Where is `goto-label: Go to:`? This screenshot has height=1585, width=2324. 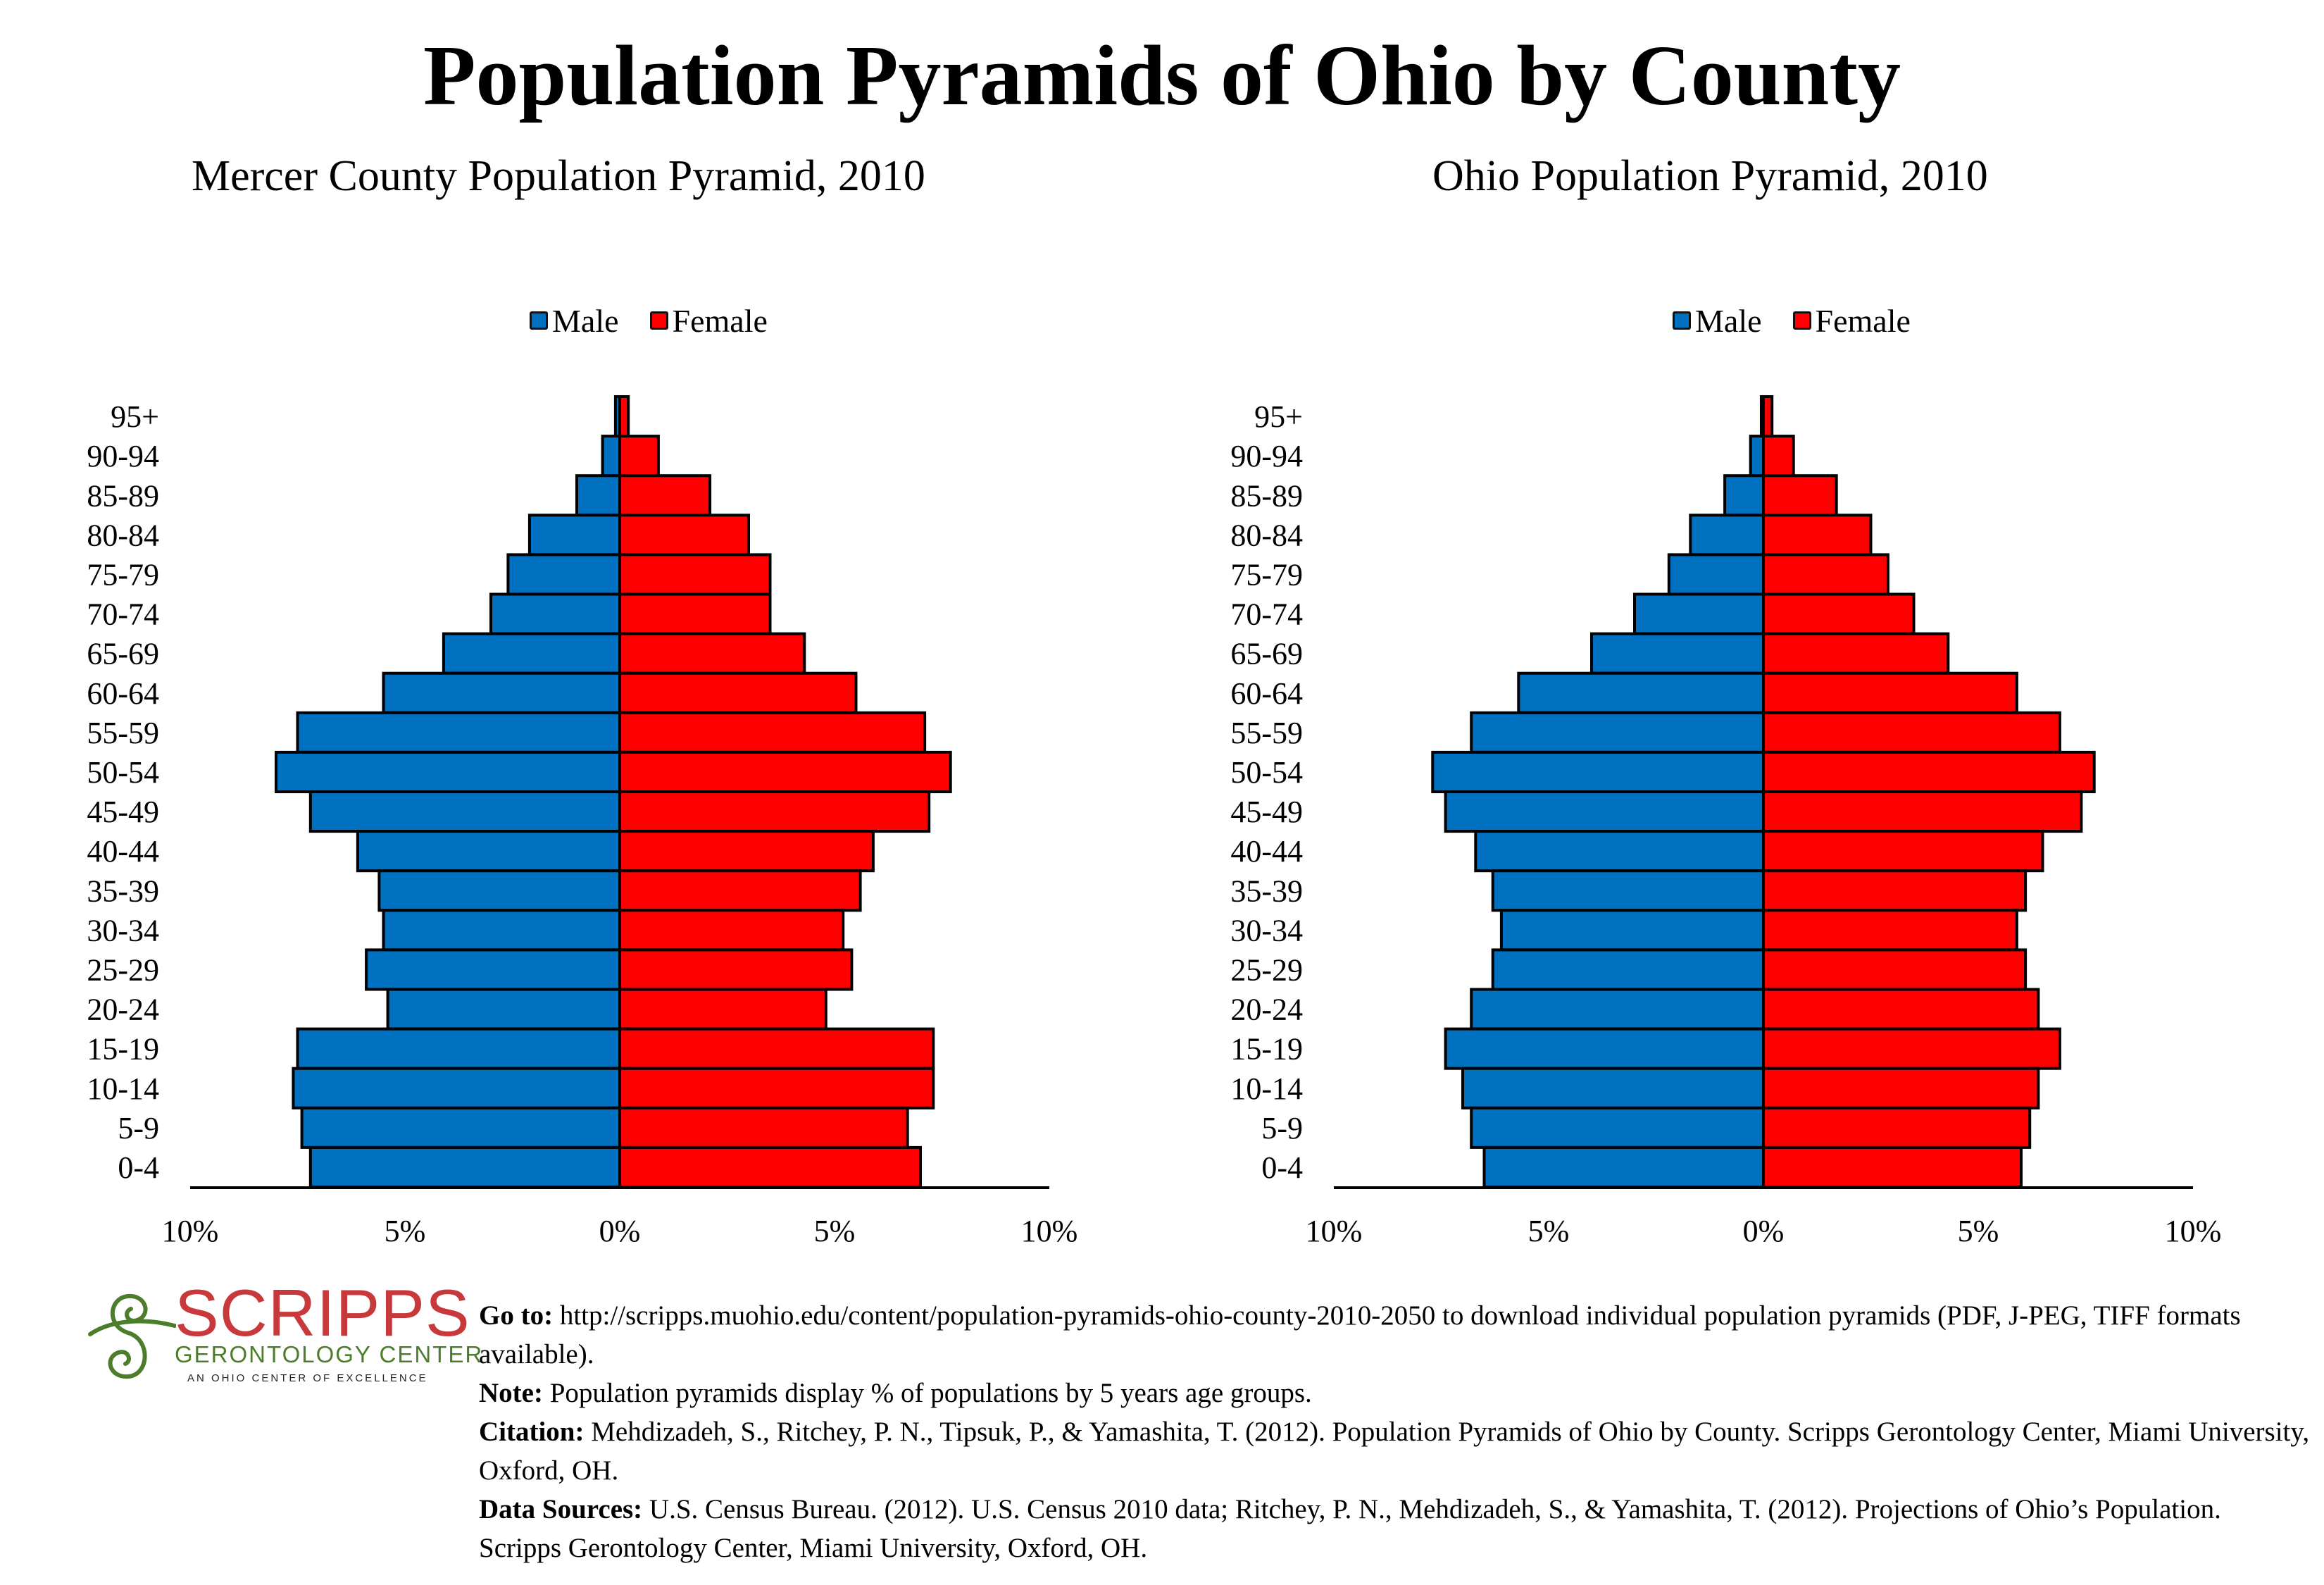
goto-label: Go to: is located at coordinates (516, 1315).